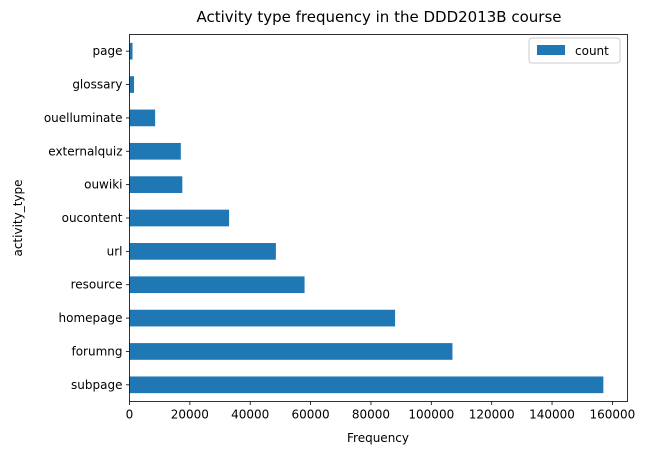 The height and width of the screenshot is (455, 648). Describe the element at coordinates (131, 51) in the screenshot. I see `bar-page` at that location.